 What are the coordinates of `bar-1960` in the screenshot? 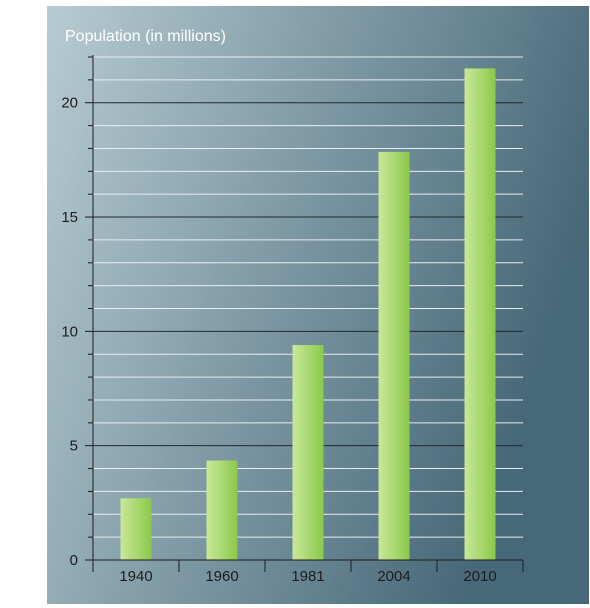 It's located at (222, 510).